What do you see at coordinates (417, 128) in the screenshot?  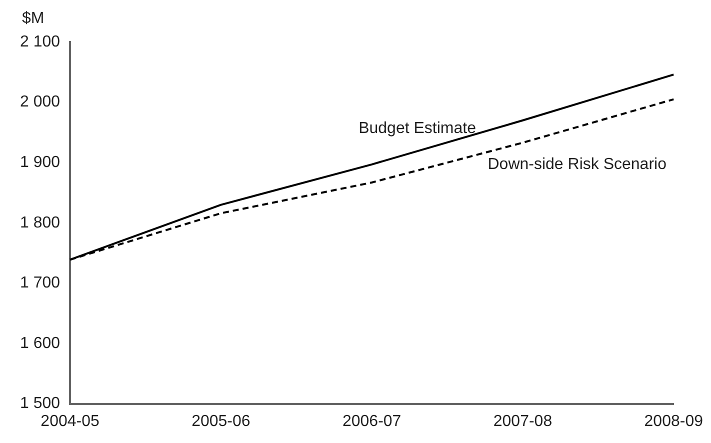 I see `series-label: Budget Estimate` at bounding box center [417, 128].